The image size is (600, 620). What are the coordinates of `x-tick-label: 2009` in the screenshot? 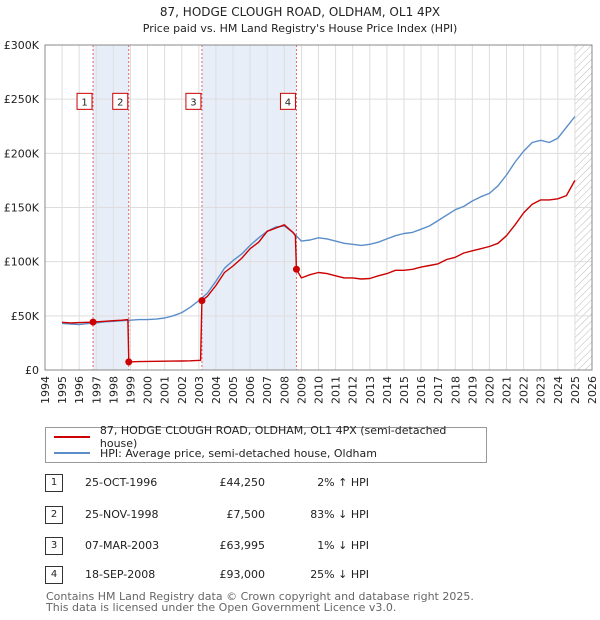 It's located at (301, 390).